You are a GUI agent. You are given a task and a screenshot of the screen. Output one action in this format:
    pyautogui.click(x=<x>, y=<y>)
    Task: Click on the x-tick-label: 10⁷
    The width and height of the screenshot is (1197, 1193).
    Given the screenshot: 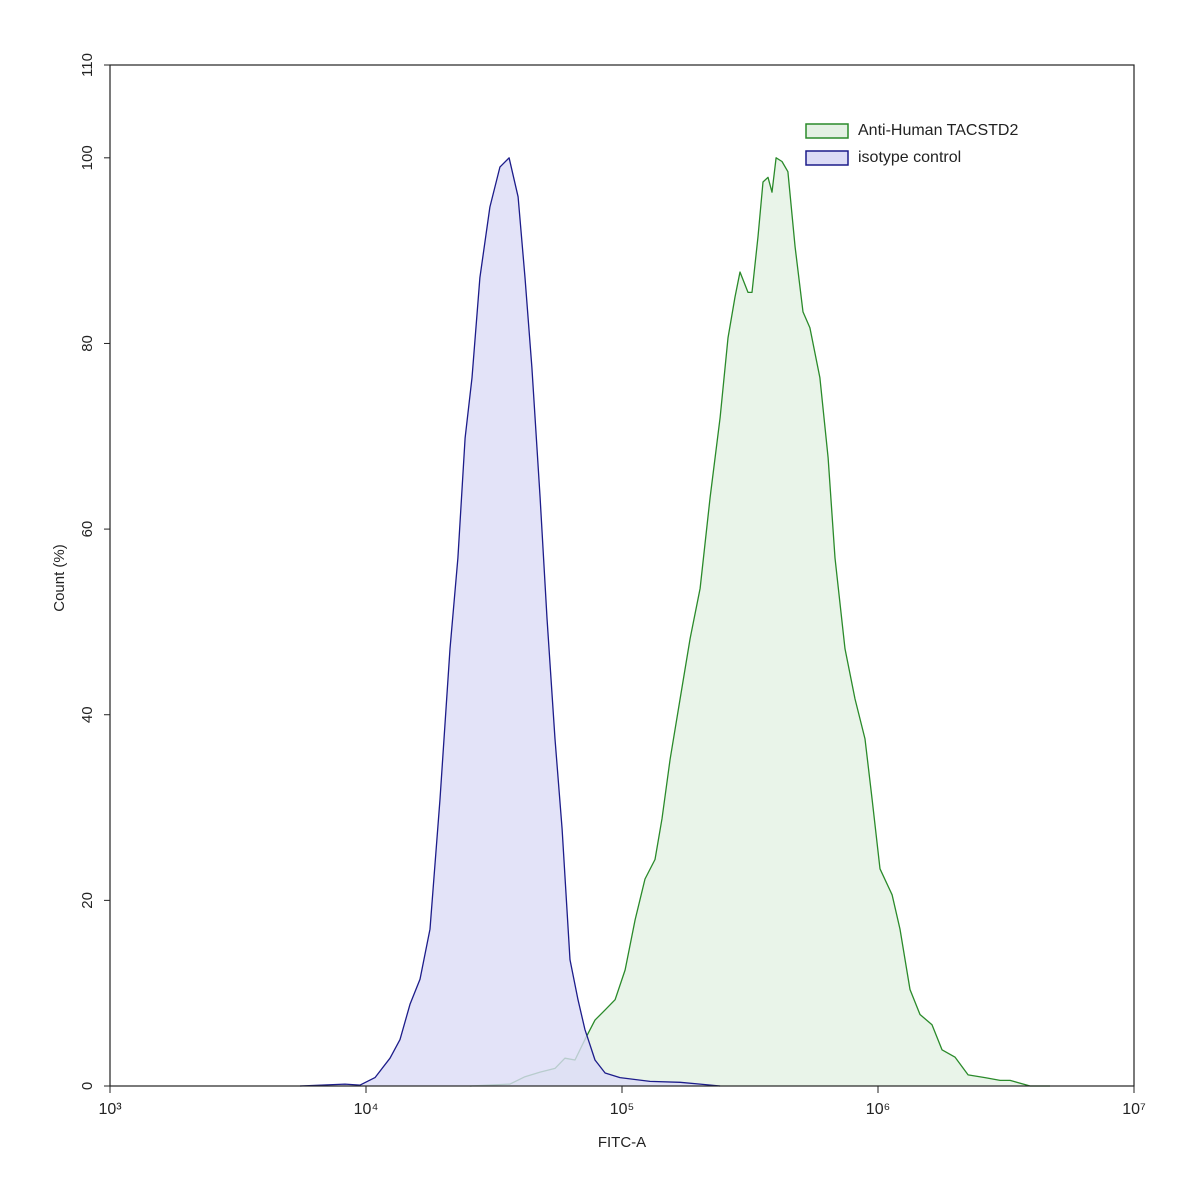 What is the action you would take?
    pyautogui.click(x=1134, y=1109)
    